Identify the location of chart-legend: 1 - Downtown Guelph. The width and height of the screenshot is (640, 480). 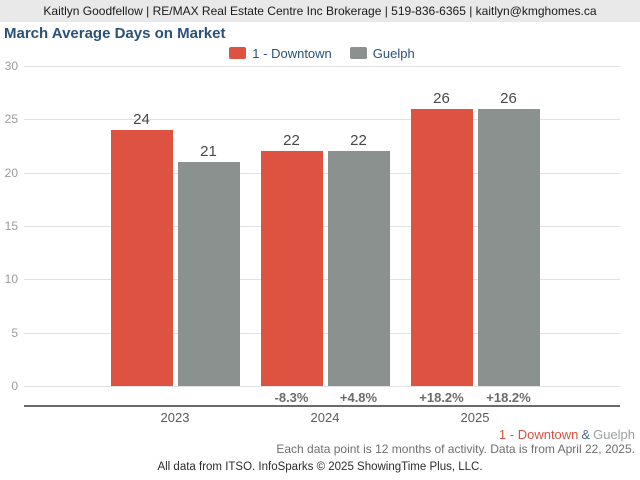
(322, 53).